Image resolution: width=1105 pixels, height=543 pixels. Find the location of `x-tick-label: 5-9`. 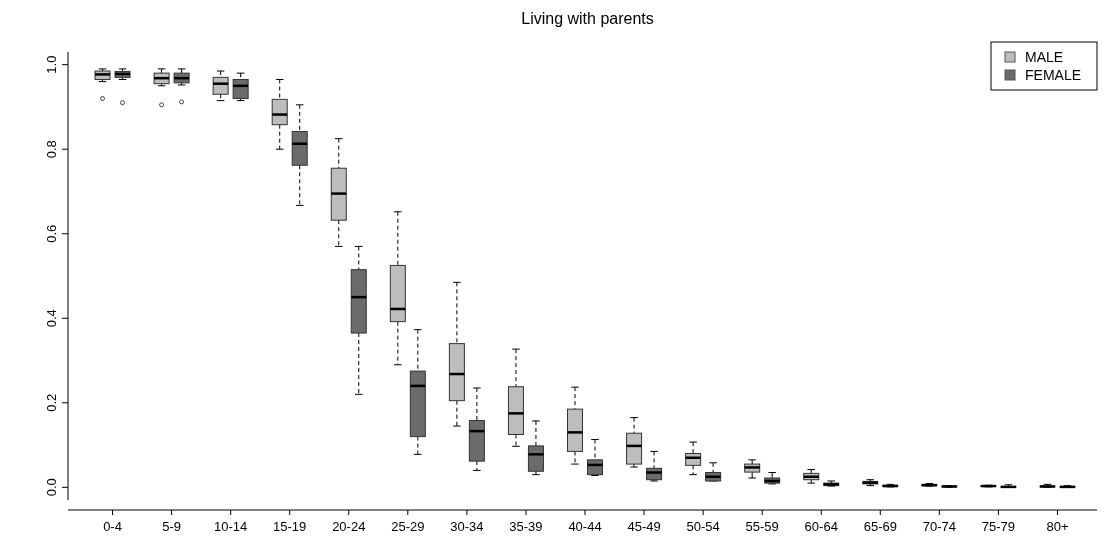

x-tick-label: 5-9 is located at coordinates (171, 526).